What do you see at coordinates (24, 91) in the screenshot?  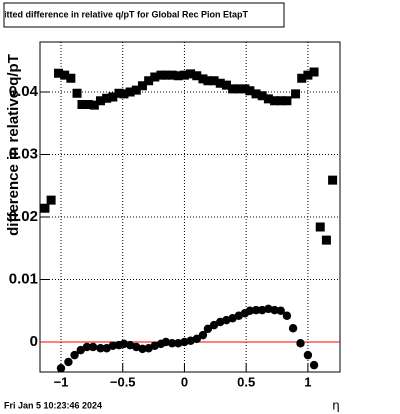 I see `y-tick-label: 0.04` at bounding box center [24, 91].